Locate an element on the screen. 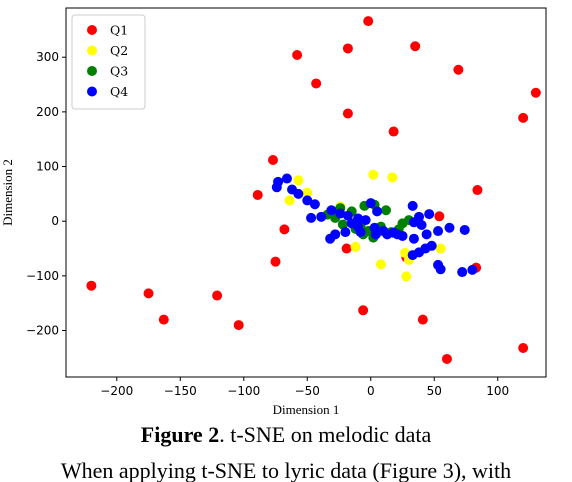 The height and width of the screenshot is (482, 572). legend-label-q4: Q4 is located at coordinates (119, 91).